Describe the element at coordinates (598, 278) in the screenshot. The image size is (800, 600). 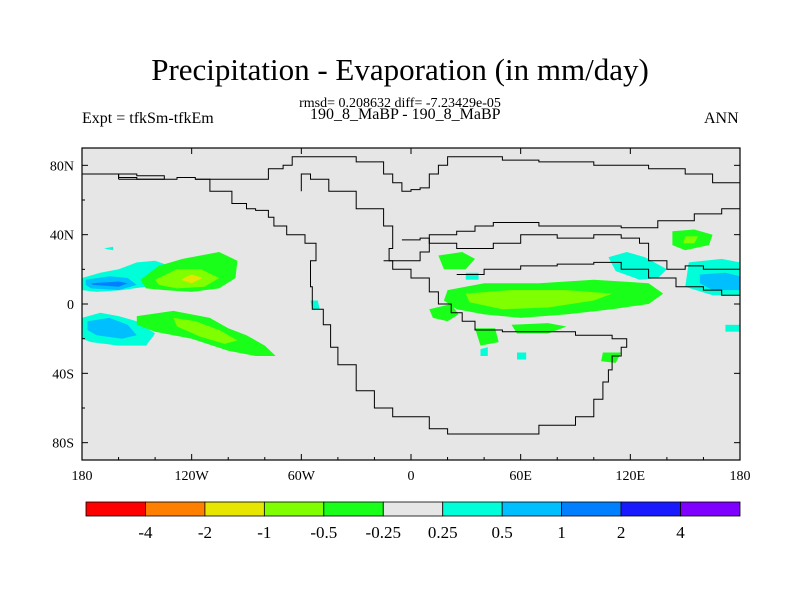
I see `coastline-asia-south-coast` at that location.